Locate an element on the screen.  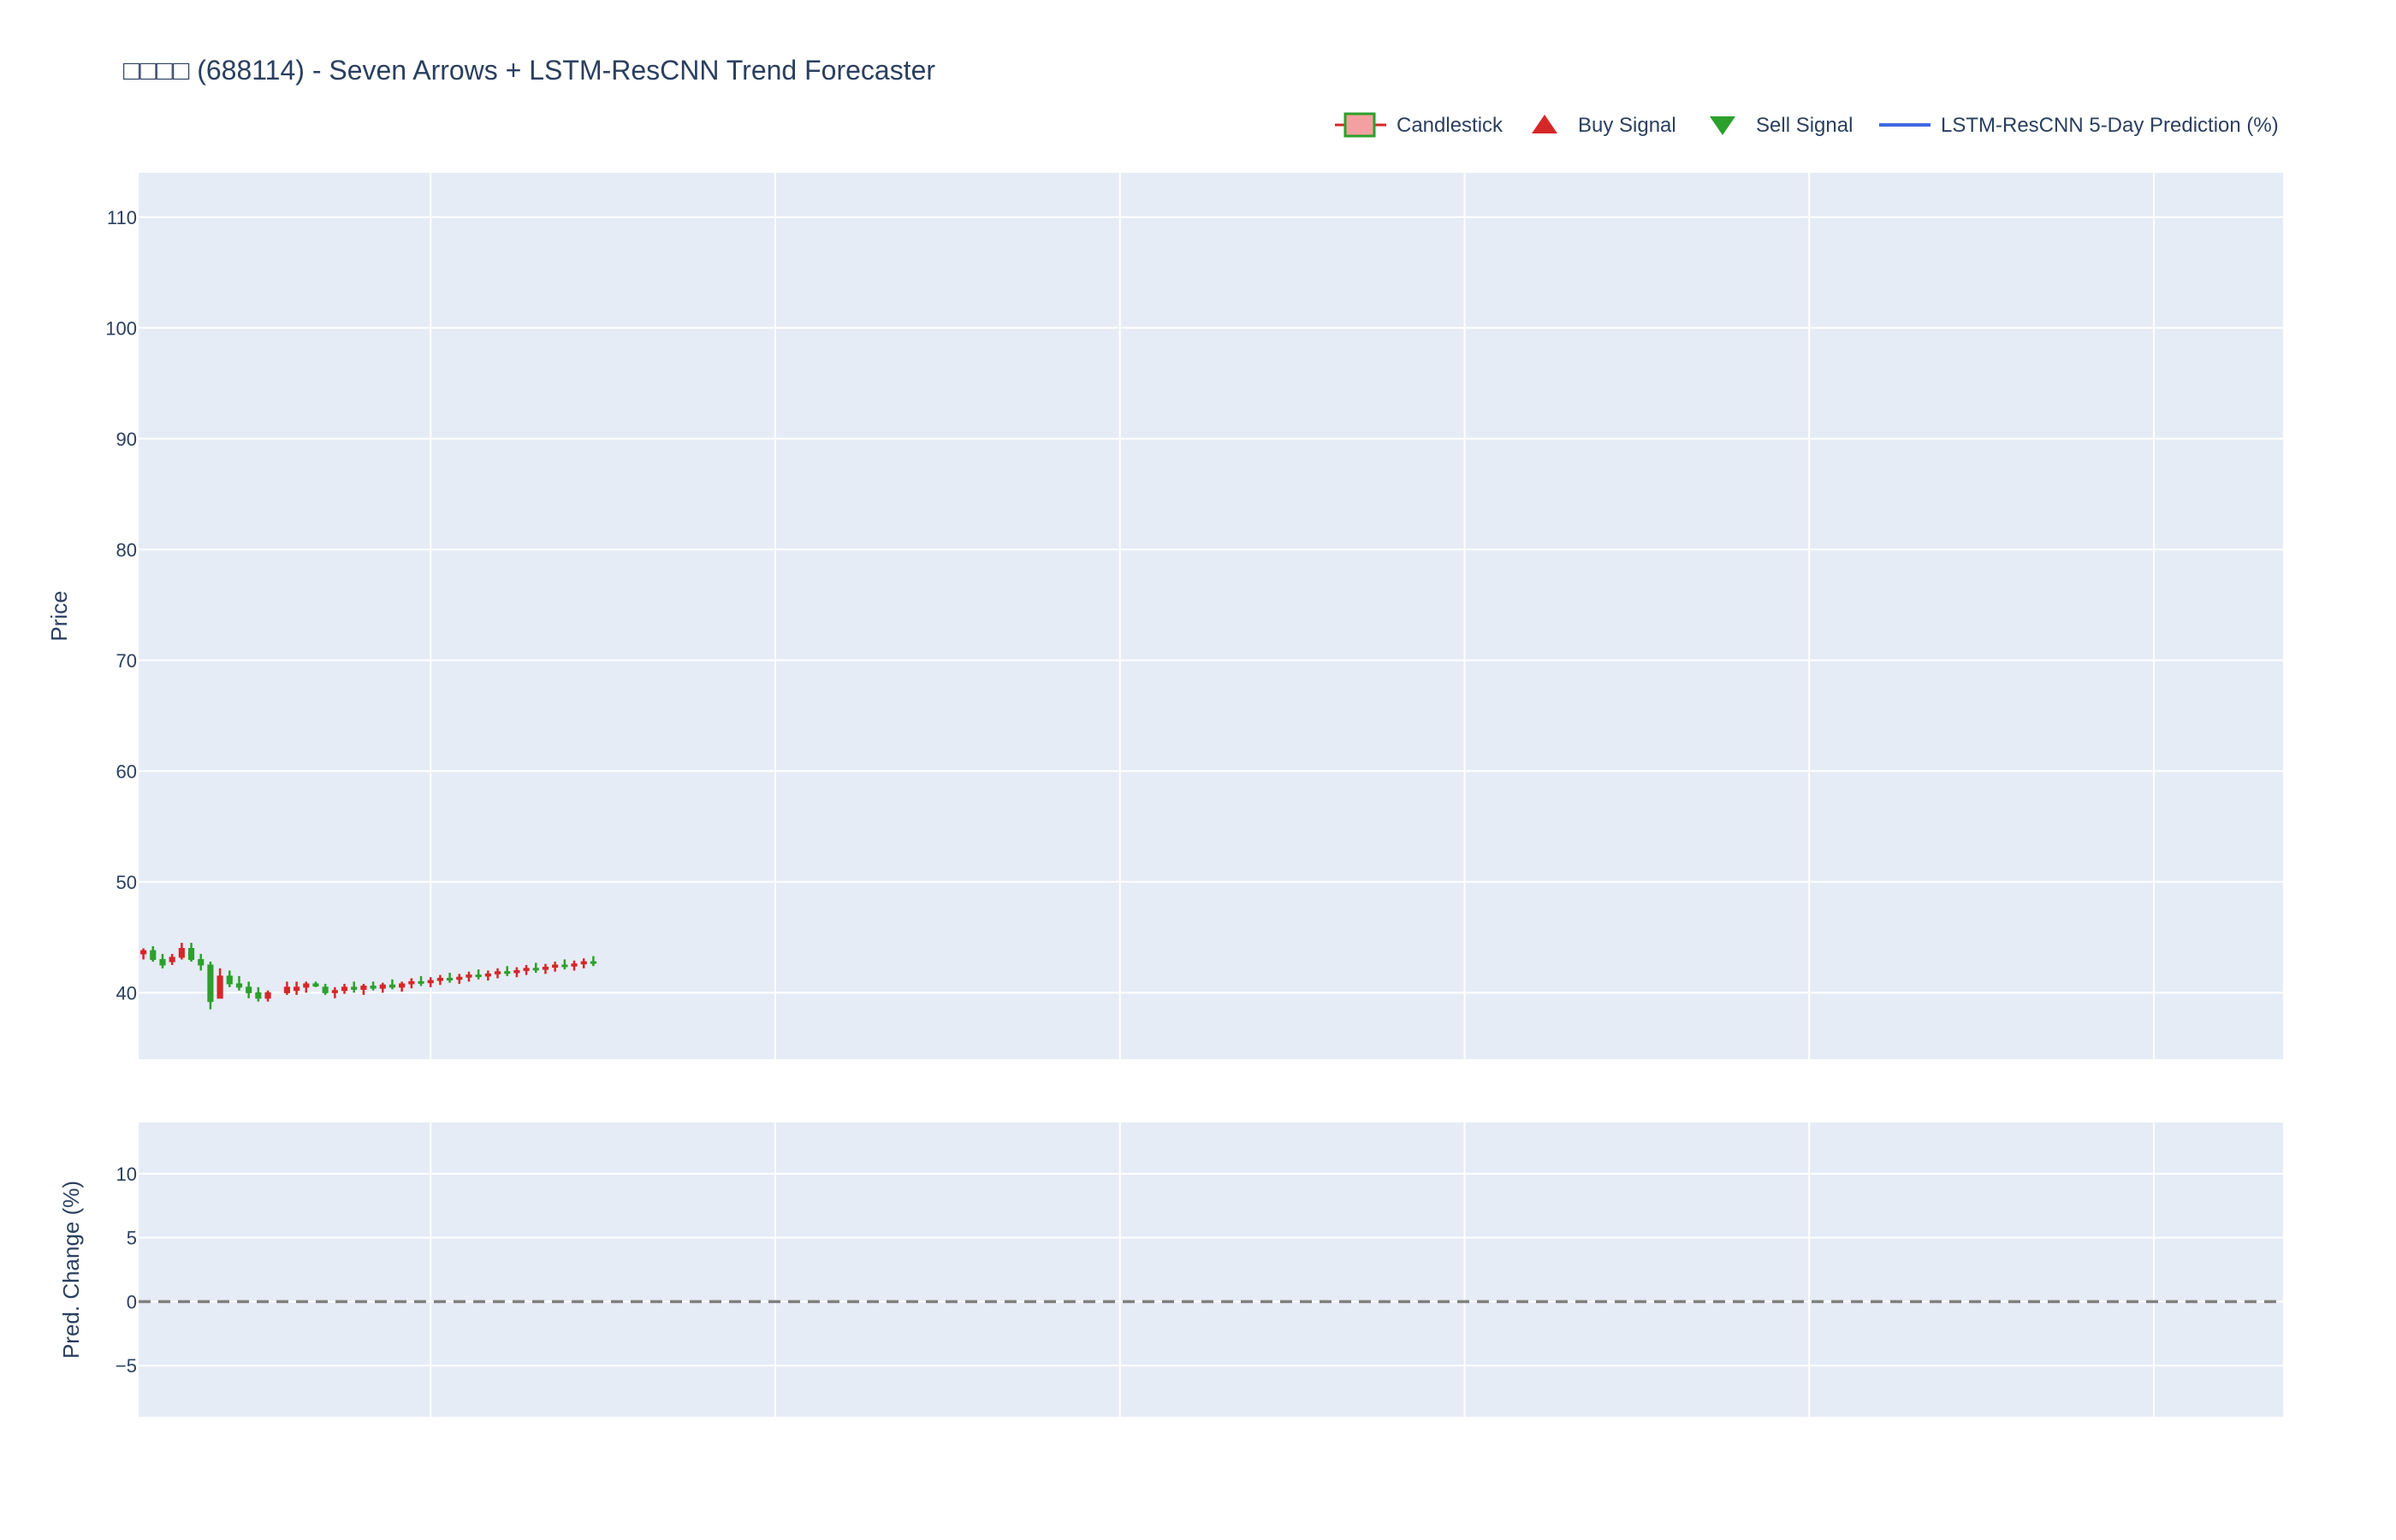
legend-label: Candlestick is located at coordinates (1450, 125).